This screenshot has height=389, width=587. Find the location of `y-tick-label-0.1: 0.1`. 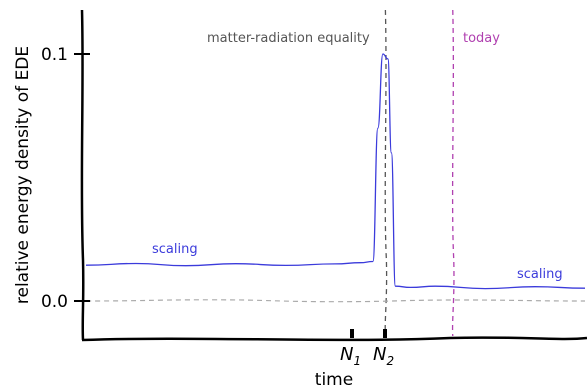

y-tick-label-0.1: 0.1 is located at coordinates (54, 55).